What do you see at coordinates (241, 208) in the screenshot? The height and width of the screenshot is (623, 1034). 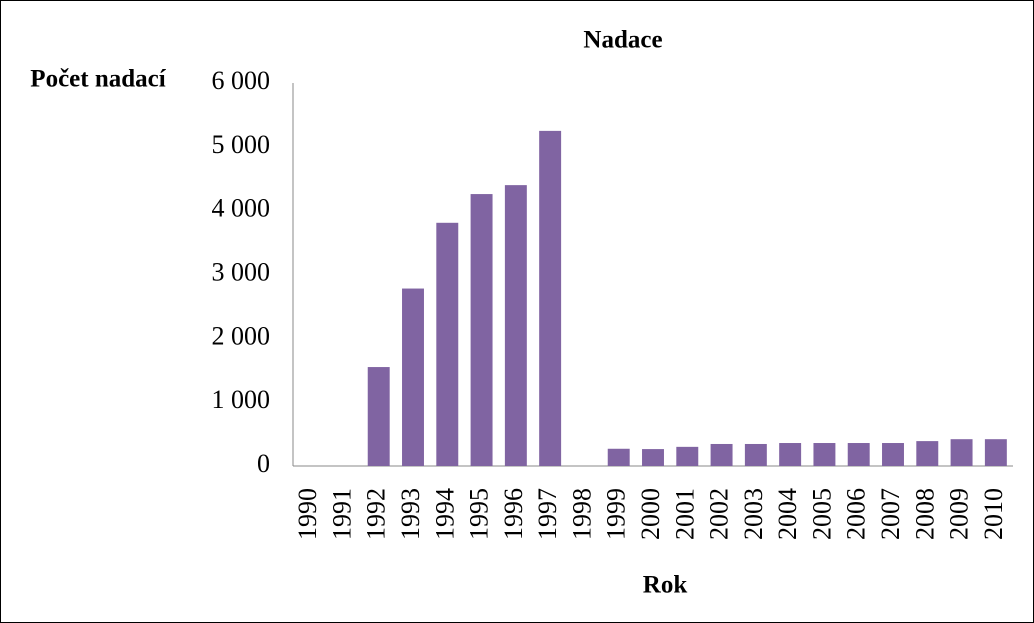 I see `y-tick-label: 4 000` at bounding box center [241, 208].